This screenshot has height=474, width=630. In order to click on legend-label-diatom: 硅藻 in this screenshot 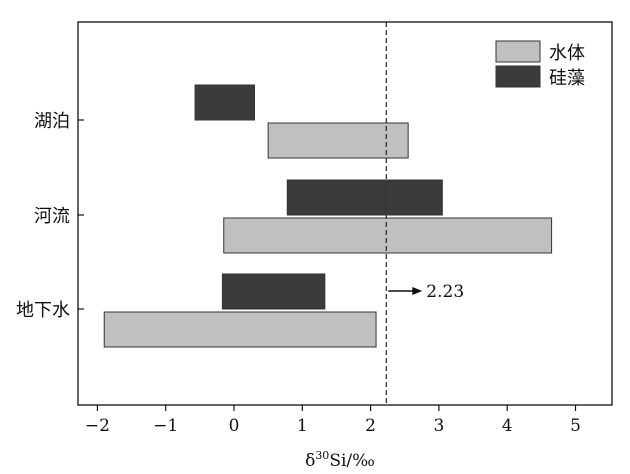, I will do `click(567, 78)`.